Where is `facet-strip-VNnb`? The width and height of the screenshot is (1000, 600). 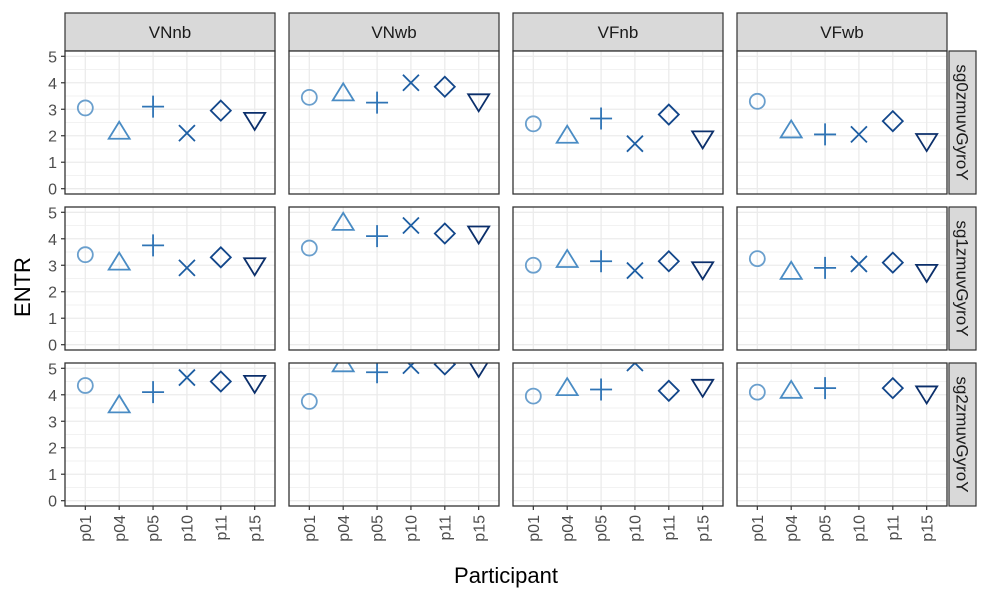 facet-strip-VNnb is located at coordinates (170, 32).